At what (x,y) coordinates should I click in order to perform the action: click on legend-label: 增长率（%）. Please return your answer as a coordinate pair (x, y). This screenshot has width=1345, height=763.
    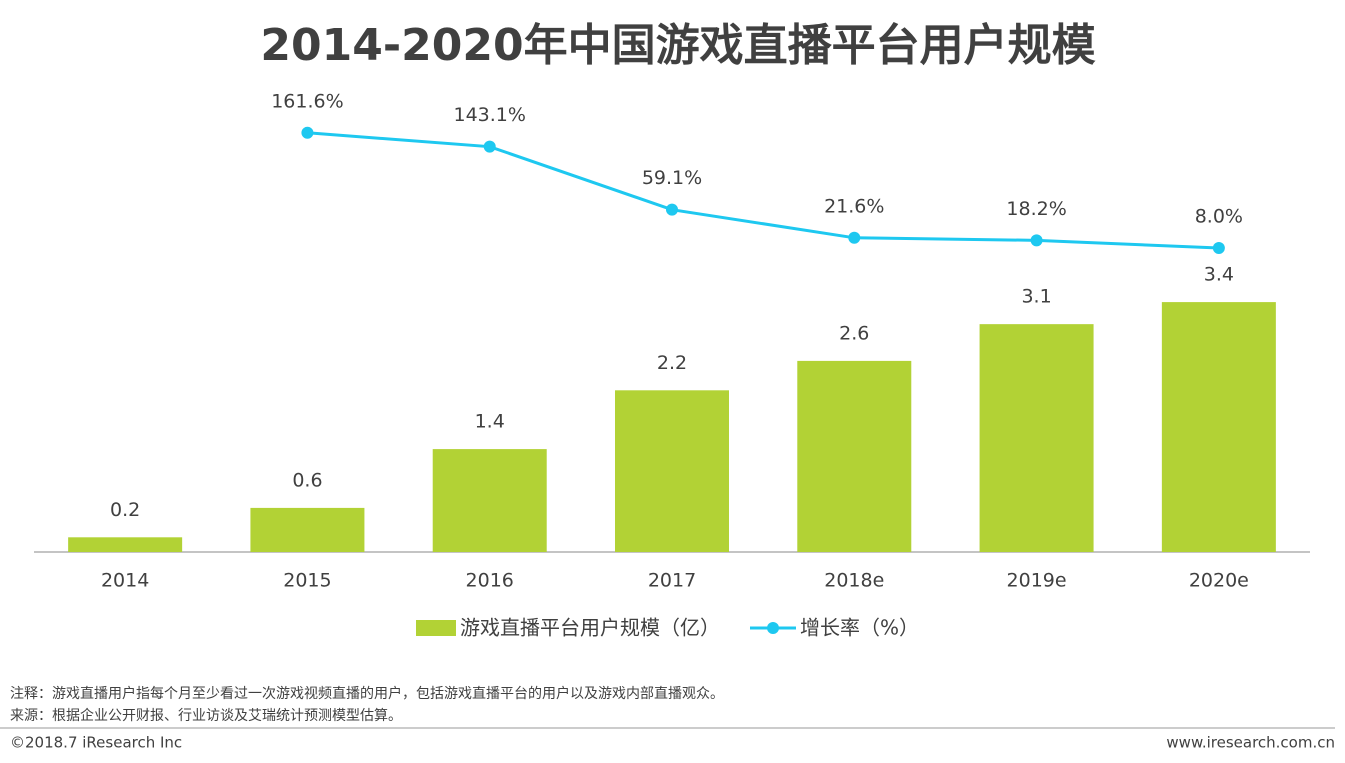
    Looking at the image, I should click on (859, 628).